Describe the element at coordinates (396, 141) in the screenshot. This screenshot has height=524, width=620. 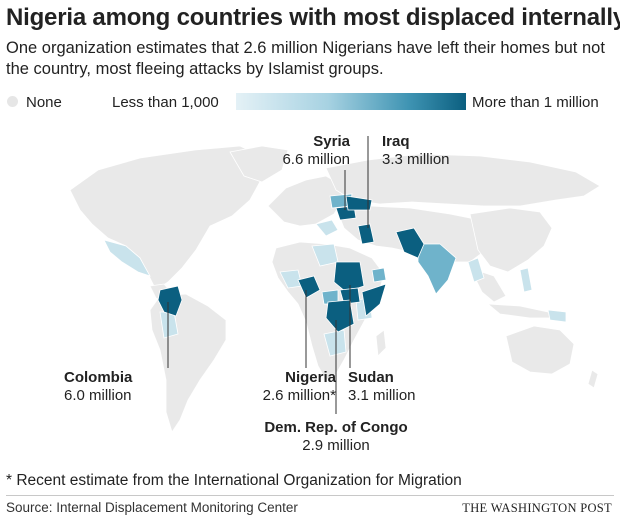
I see `callout-iraq-name: Iraq` at that location.